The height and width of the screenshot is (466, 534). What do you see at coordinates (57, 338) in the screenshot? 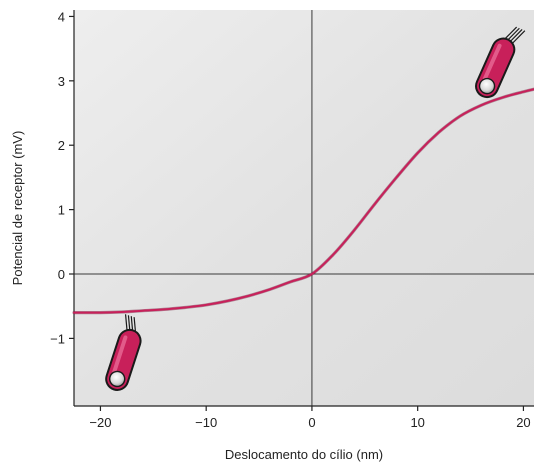
I see `y-tick-label: −1` at bounding box center [57, 338].